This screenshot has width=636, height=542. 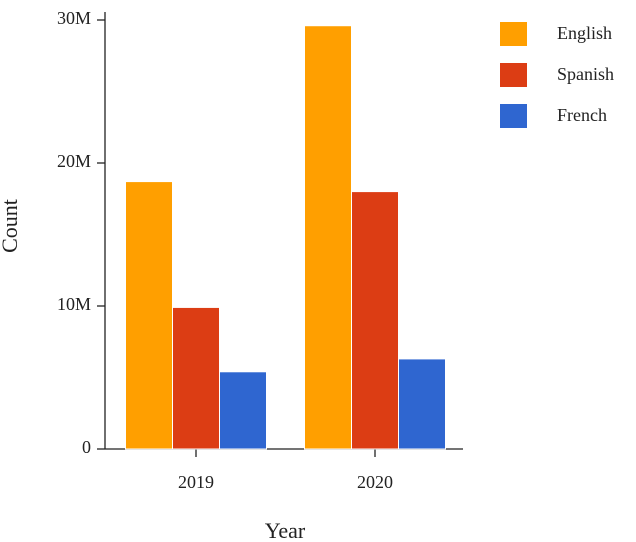 I want to click on legend-label: Spanish, so click(x=585, y=74).